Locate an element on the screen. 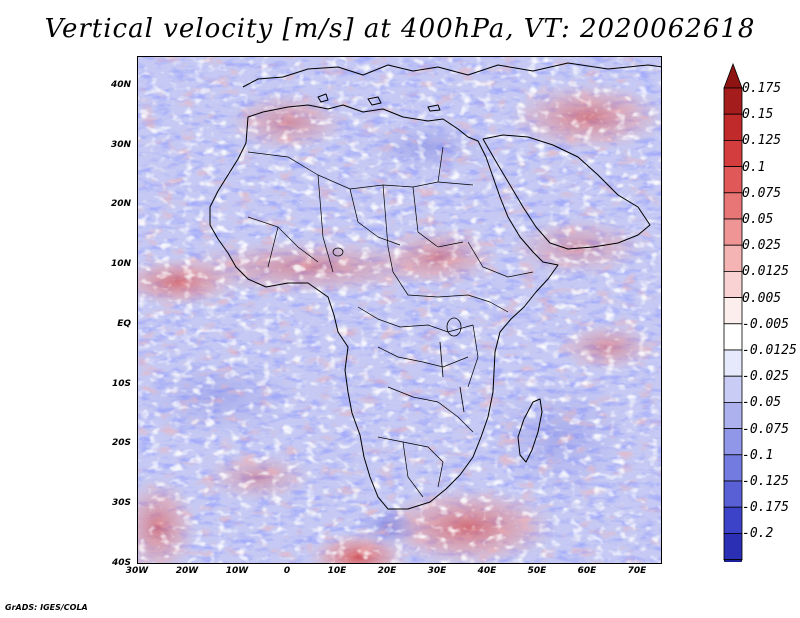  lat-tick-label: 30N is located at coordinates (120, 144).